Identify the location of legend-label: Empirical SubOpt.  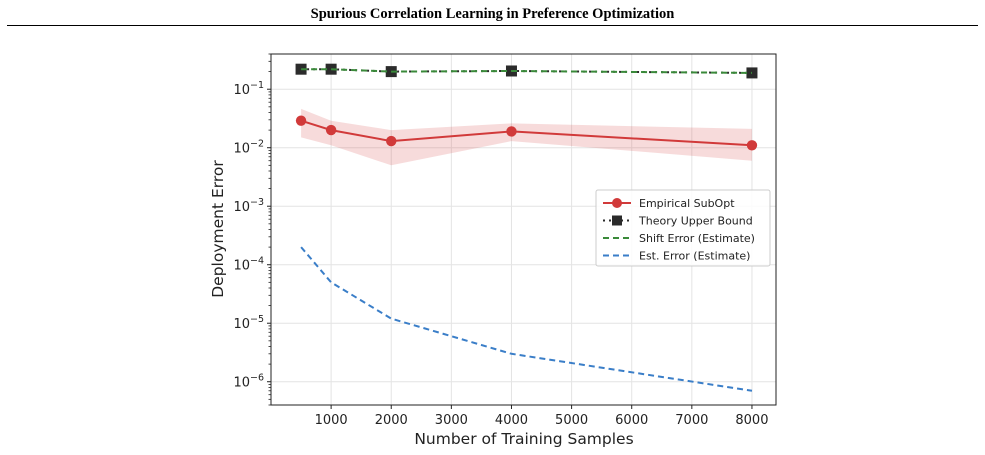
(687, 203).